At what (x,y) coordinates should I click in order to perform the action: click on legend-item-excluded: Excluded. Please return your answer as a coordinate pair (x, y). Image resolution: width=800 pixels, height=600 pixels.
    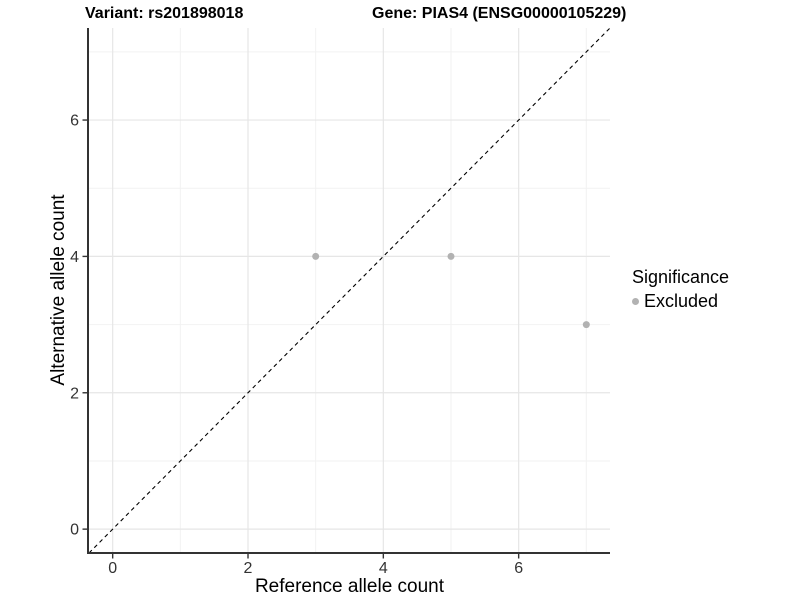
    Looking at the image, I should click on (680, 301).